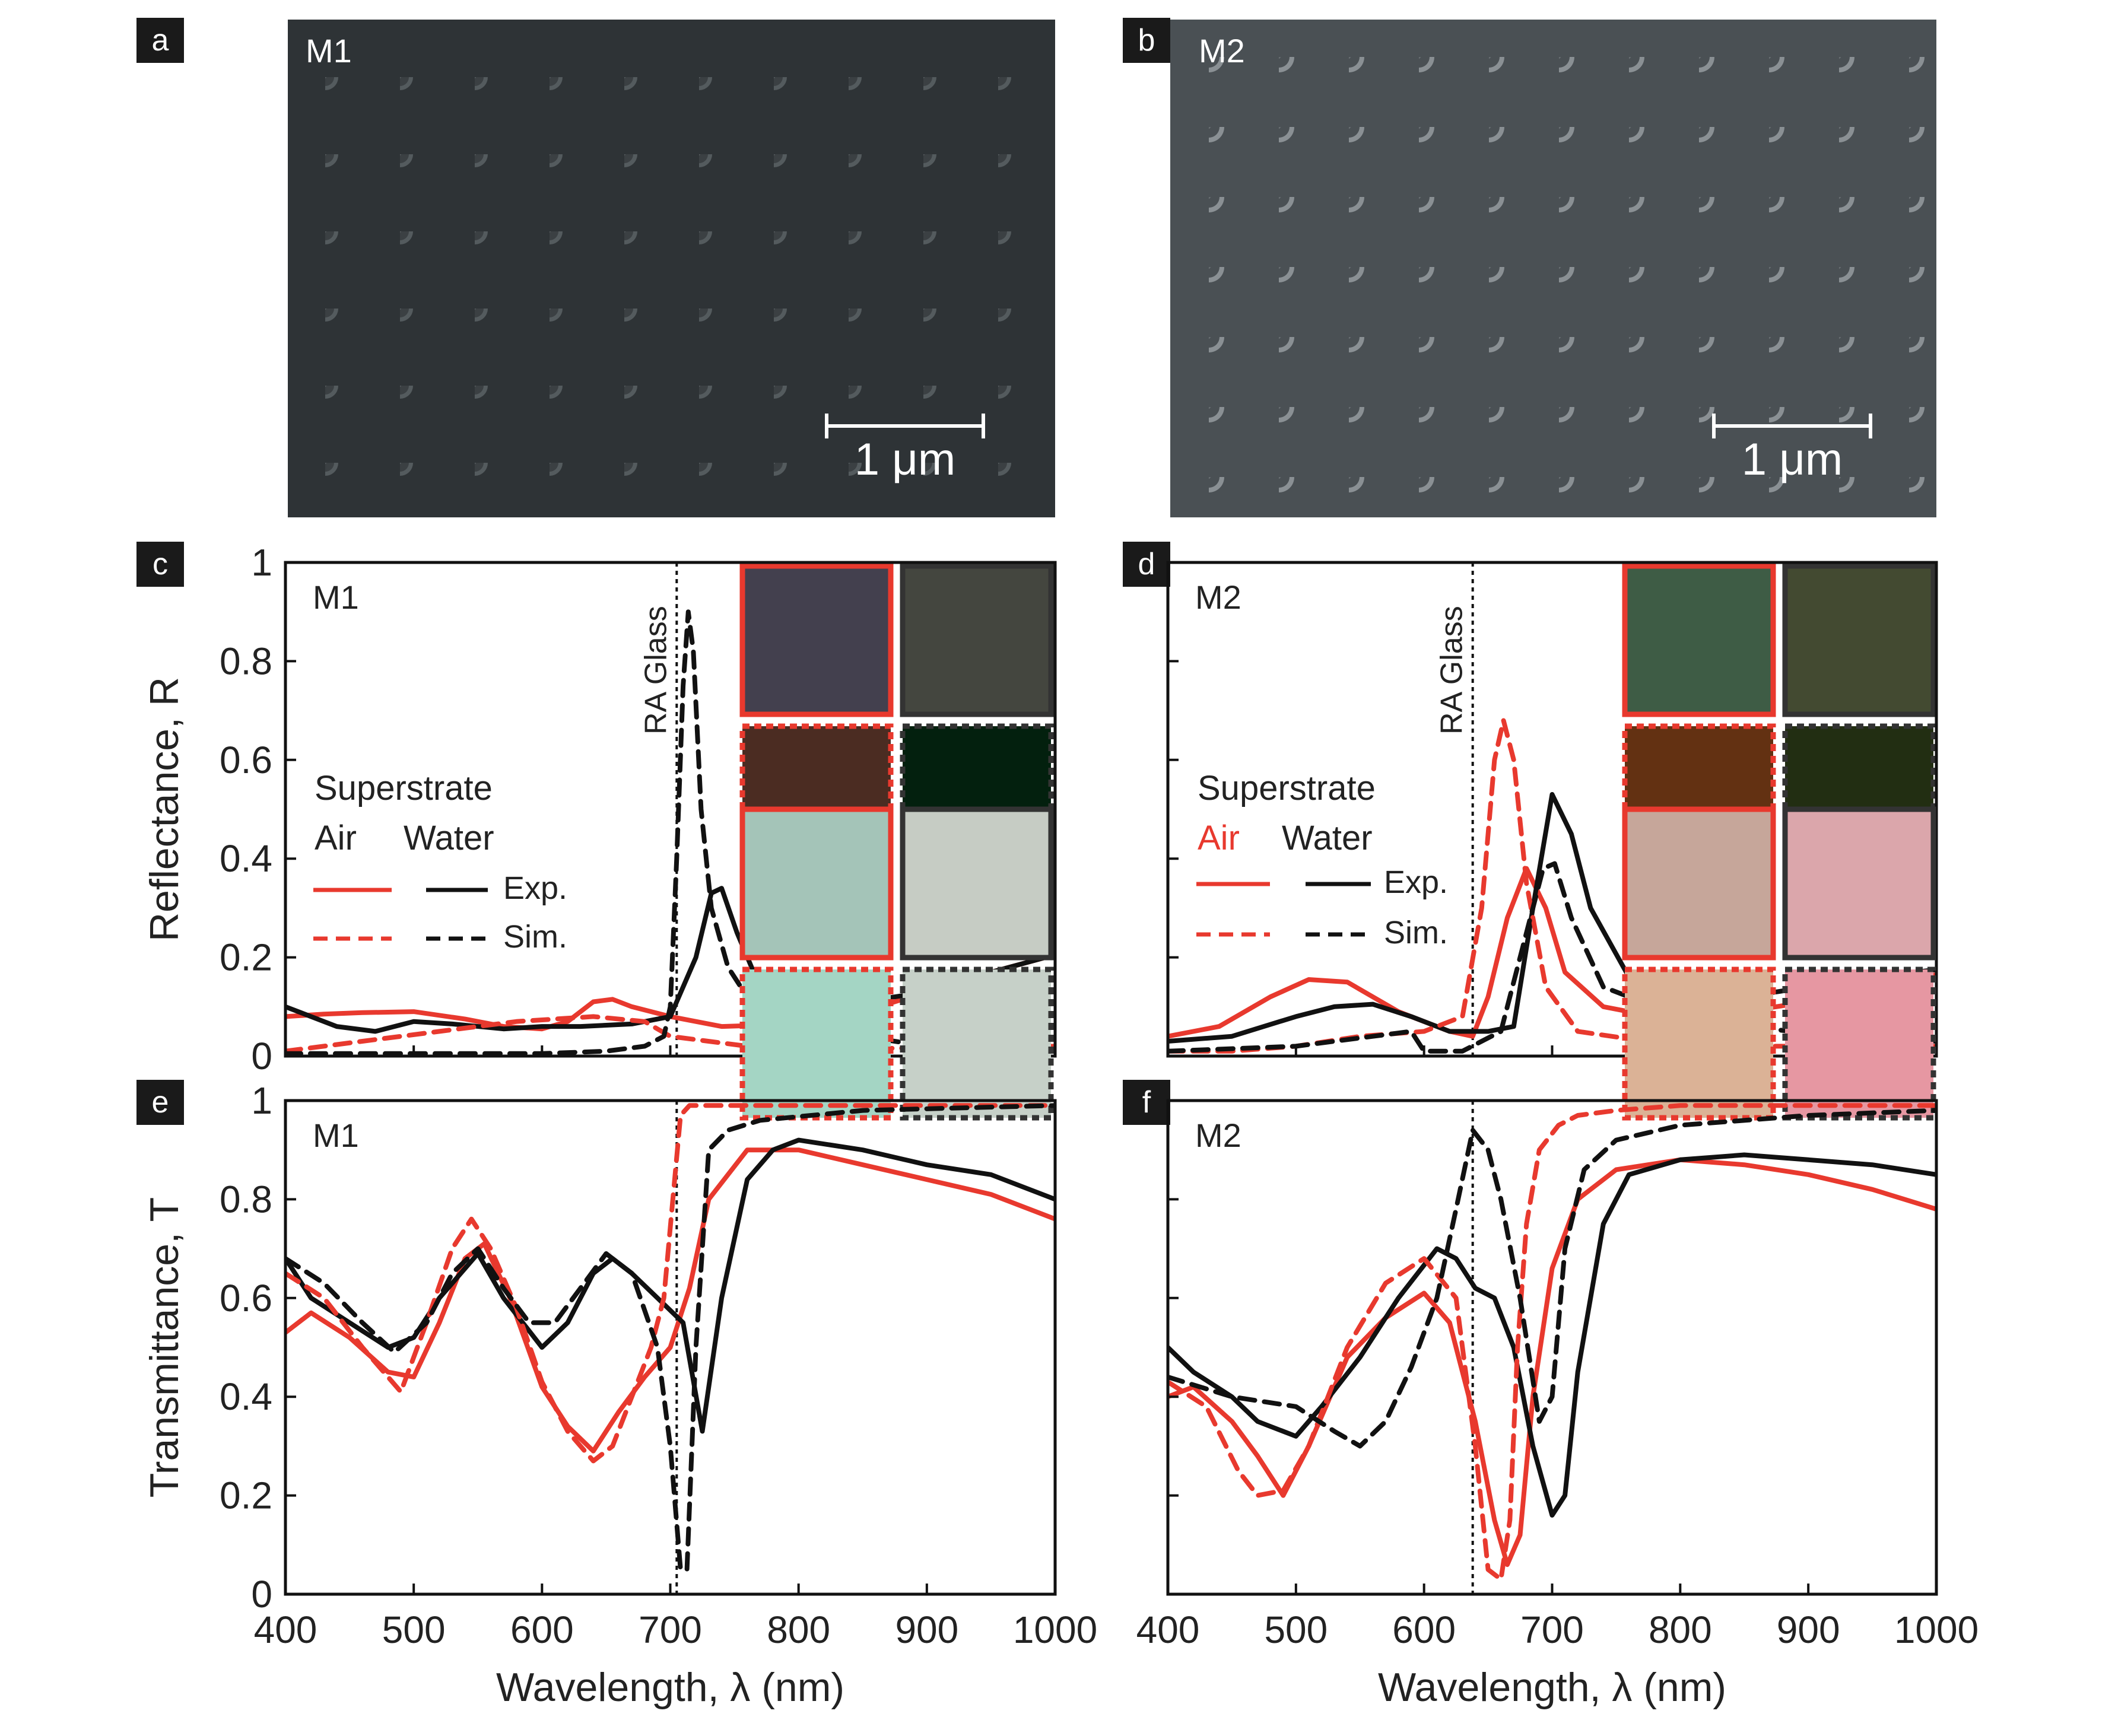  What do you see at coordinates (1808, 1629) in the screenshot?
I see `xtick-label-f: 900` at bounding box center [1808, 1629].